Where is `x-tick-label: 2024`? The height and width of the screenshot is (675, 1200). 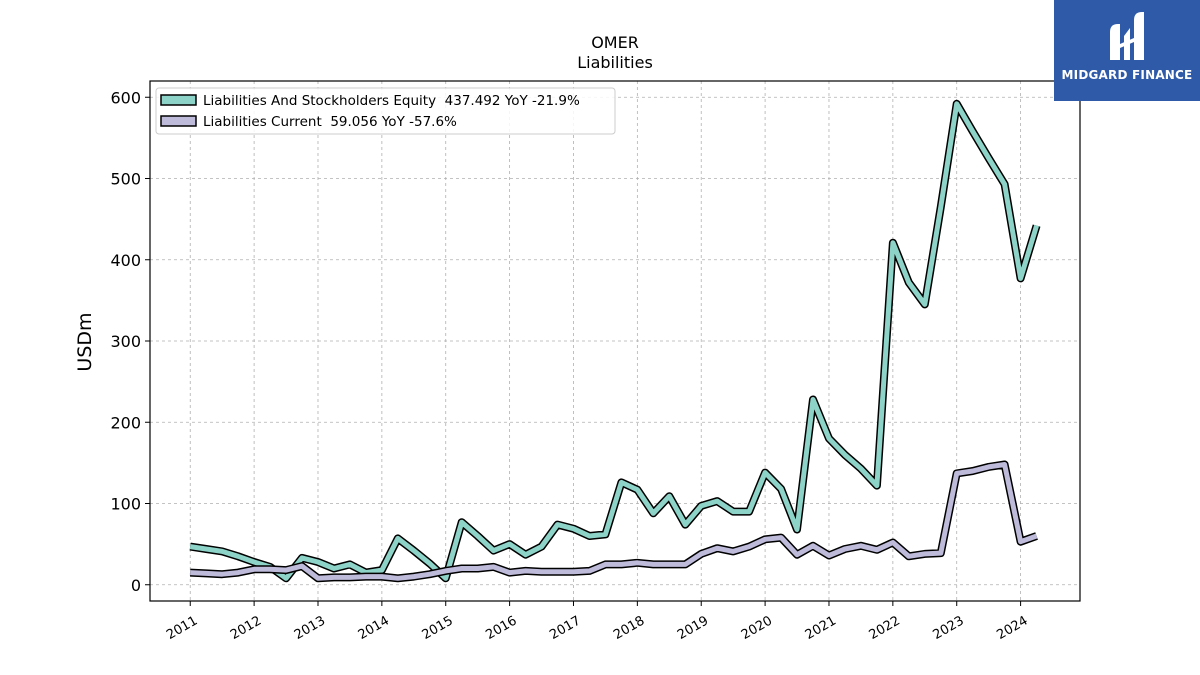 x-tick-label: 2024 is located at coordinates (1012, 628).